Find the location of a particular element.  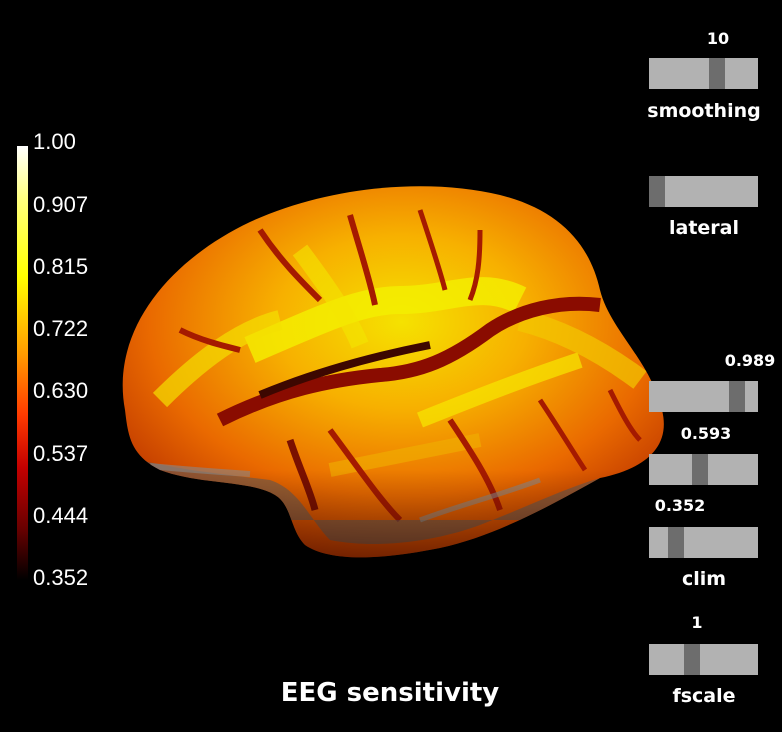

smoothing-slider-thumb is located at coordinates (717, 73).